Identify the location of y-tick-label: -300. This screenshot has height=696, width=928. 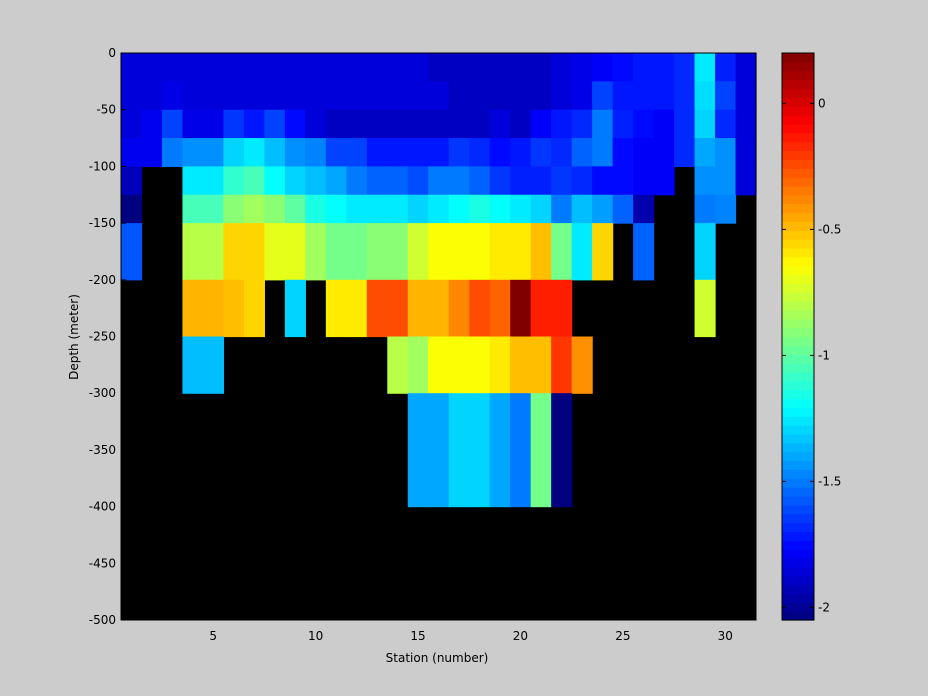
(102, 393).